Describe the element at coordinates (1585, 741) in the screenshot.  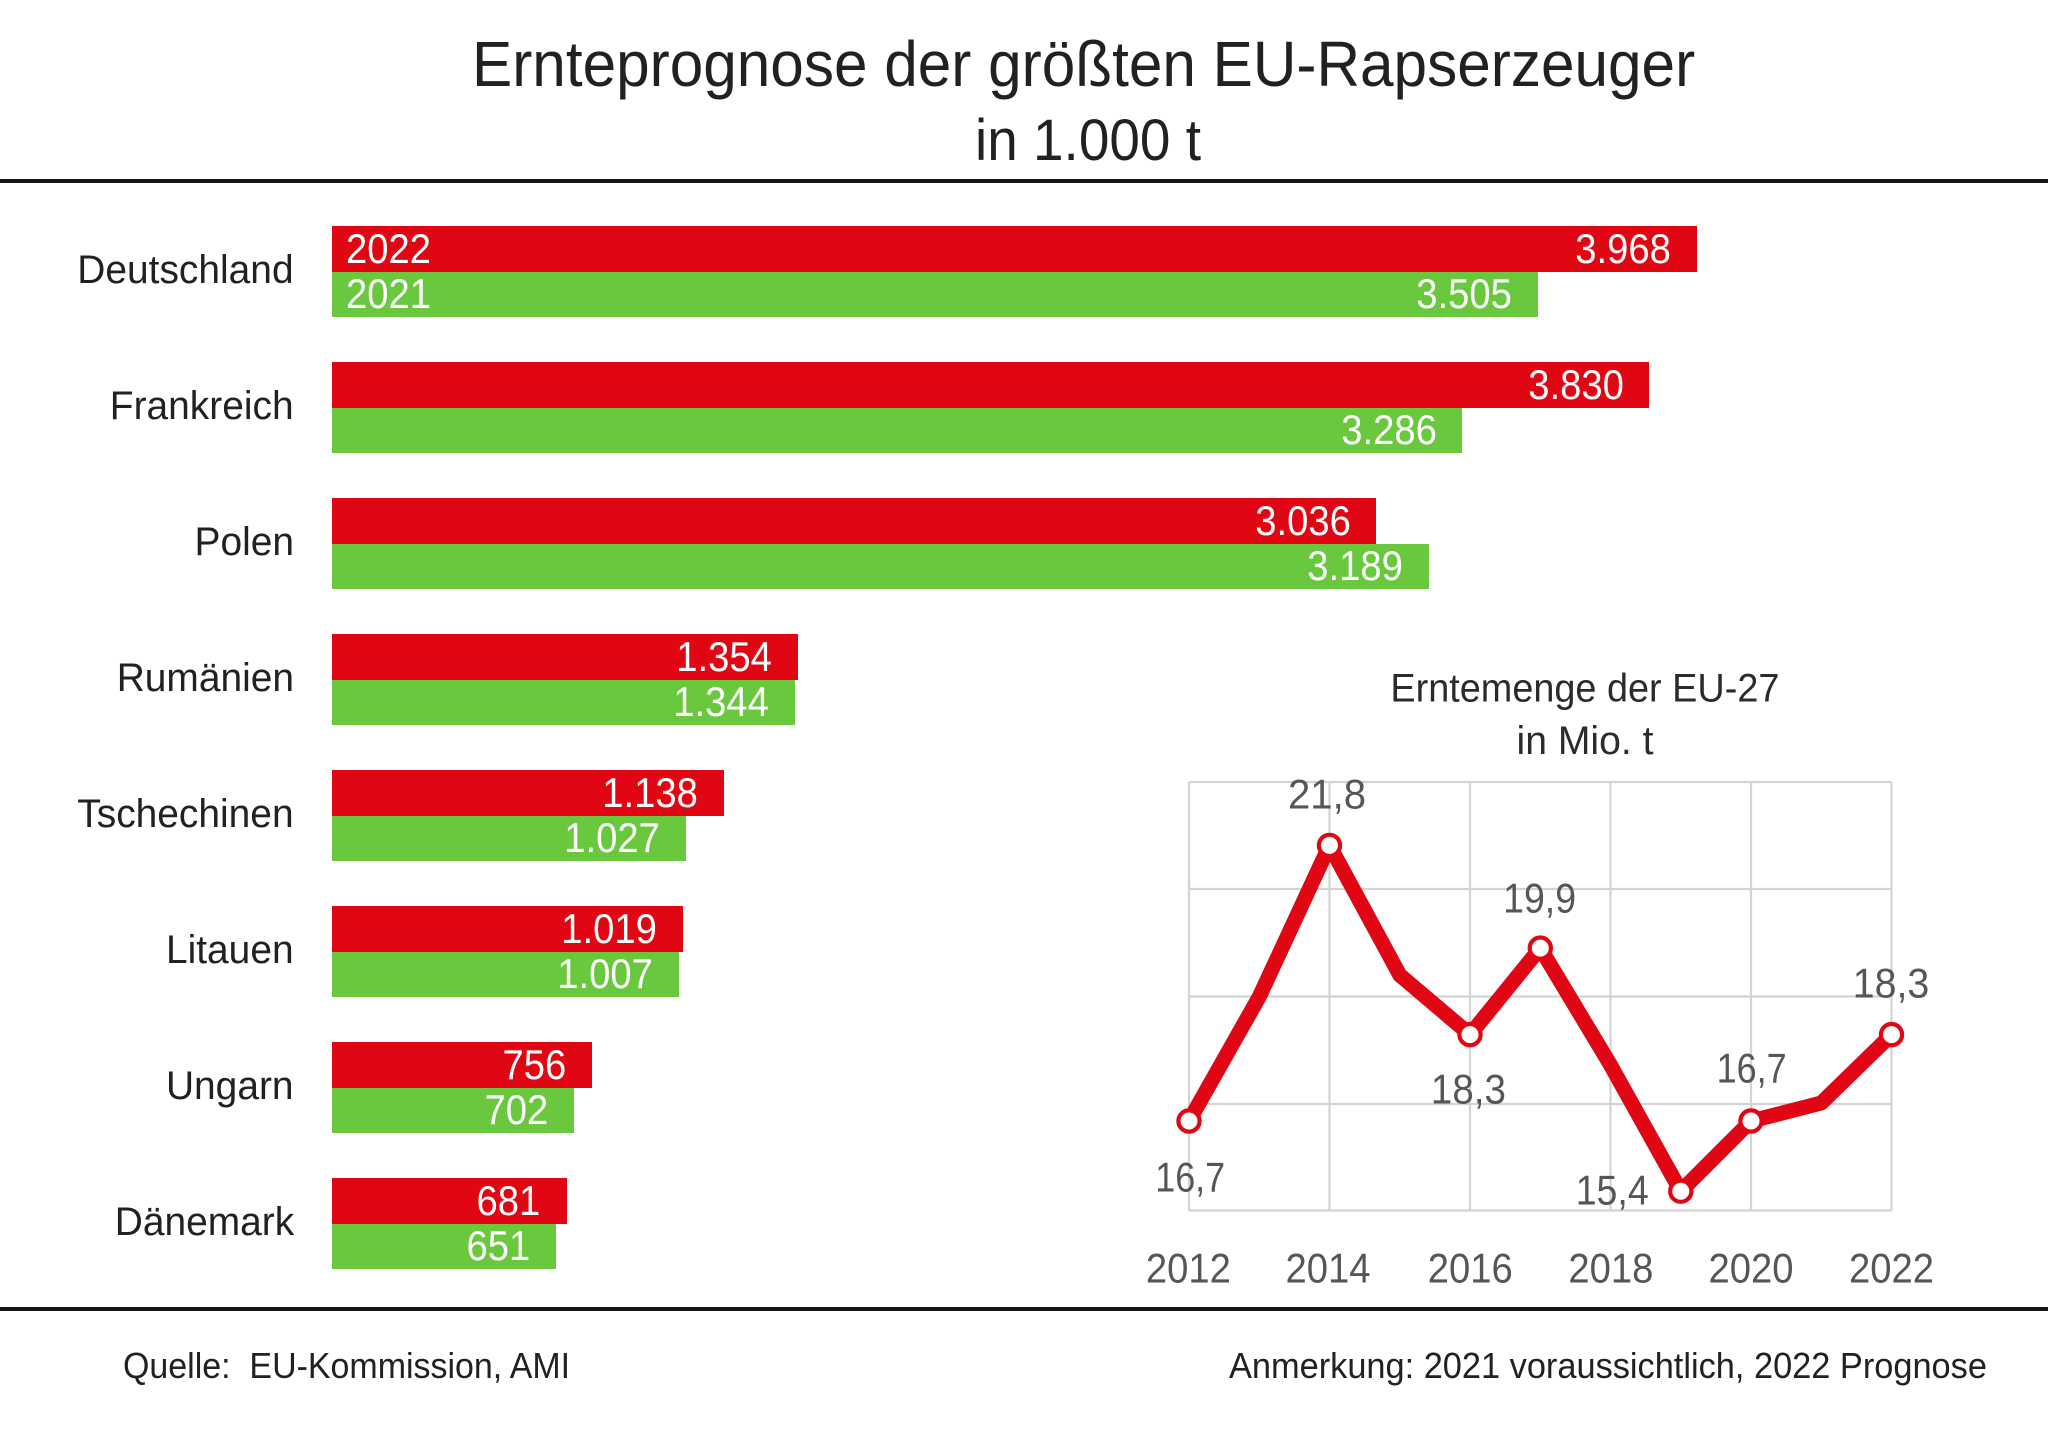
I see `svg-text: in Mio. t` at that location.